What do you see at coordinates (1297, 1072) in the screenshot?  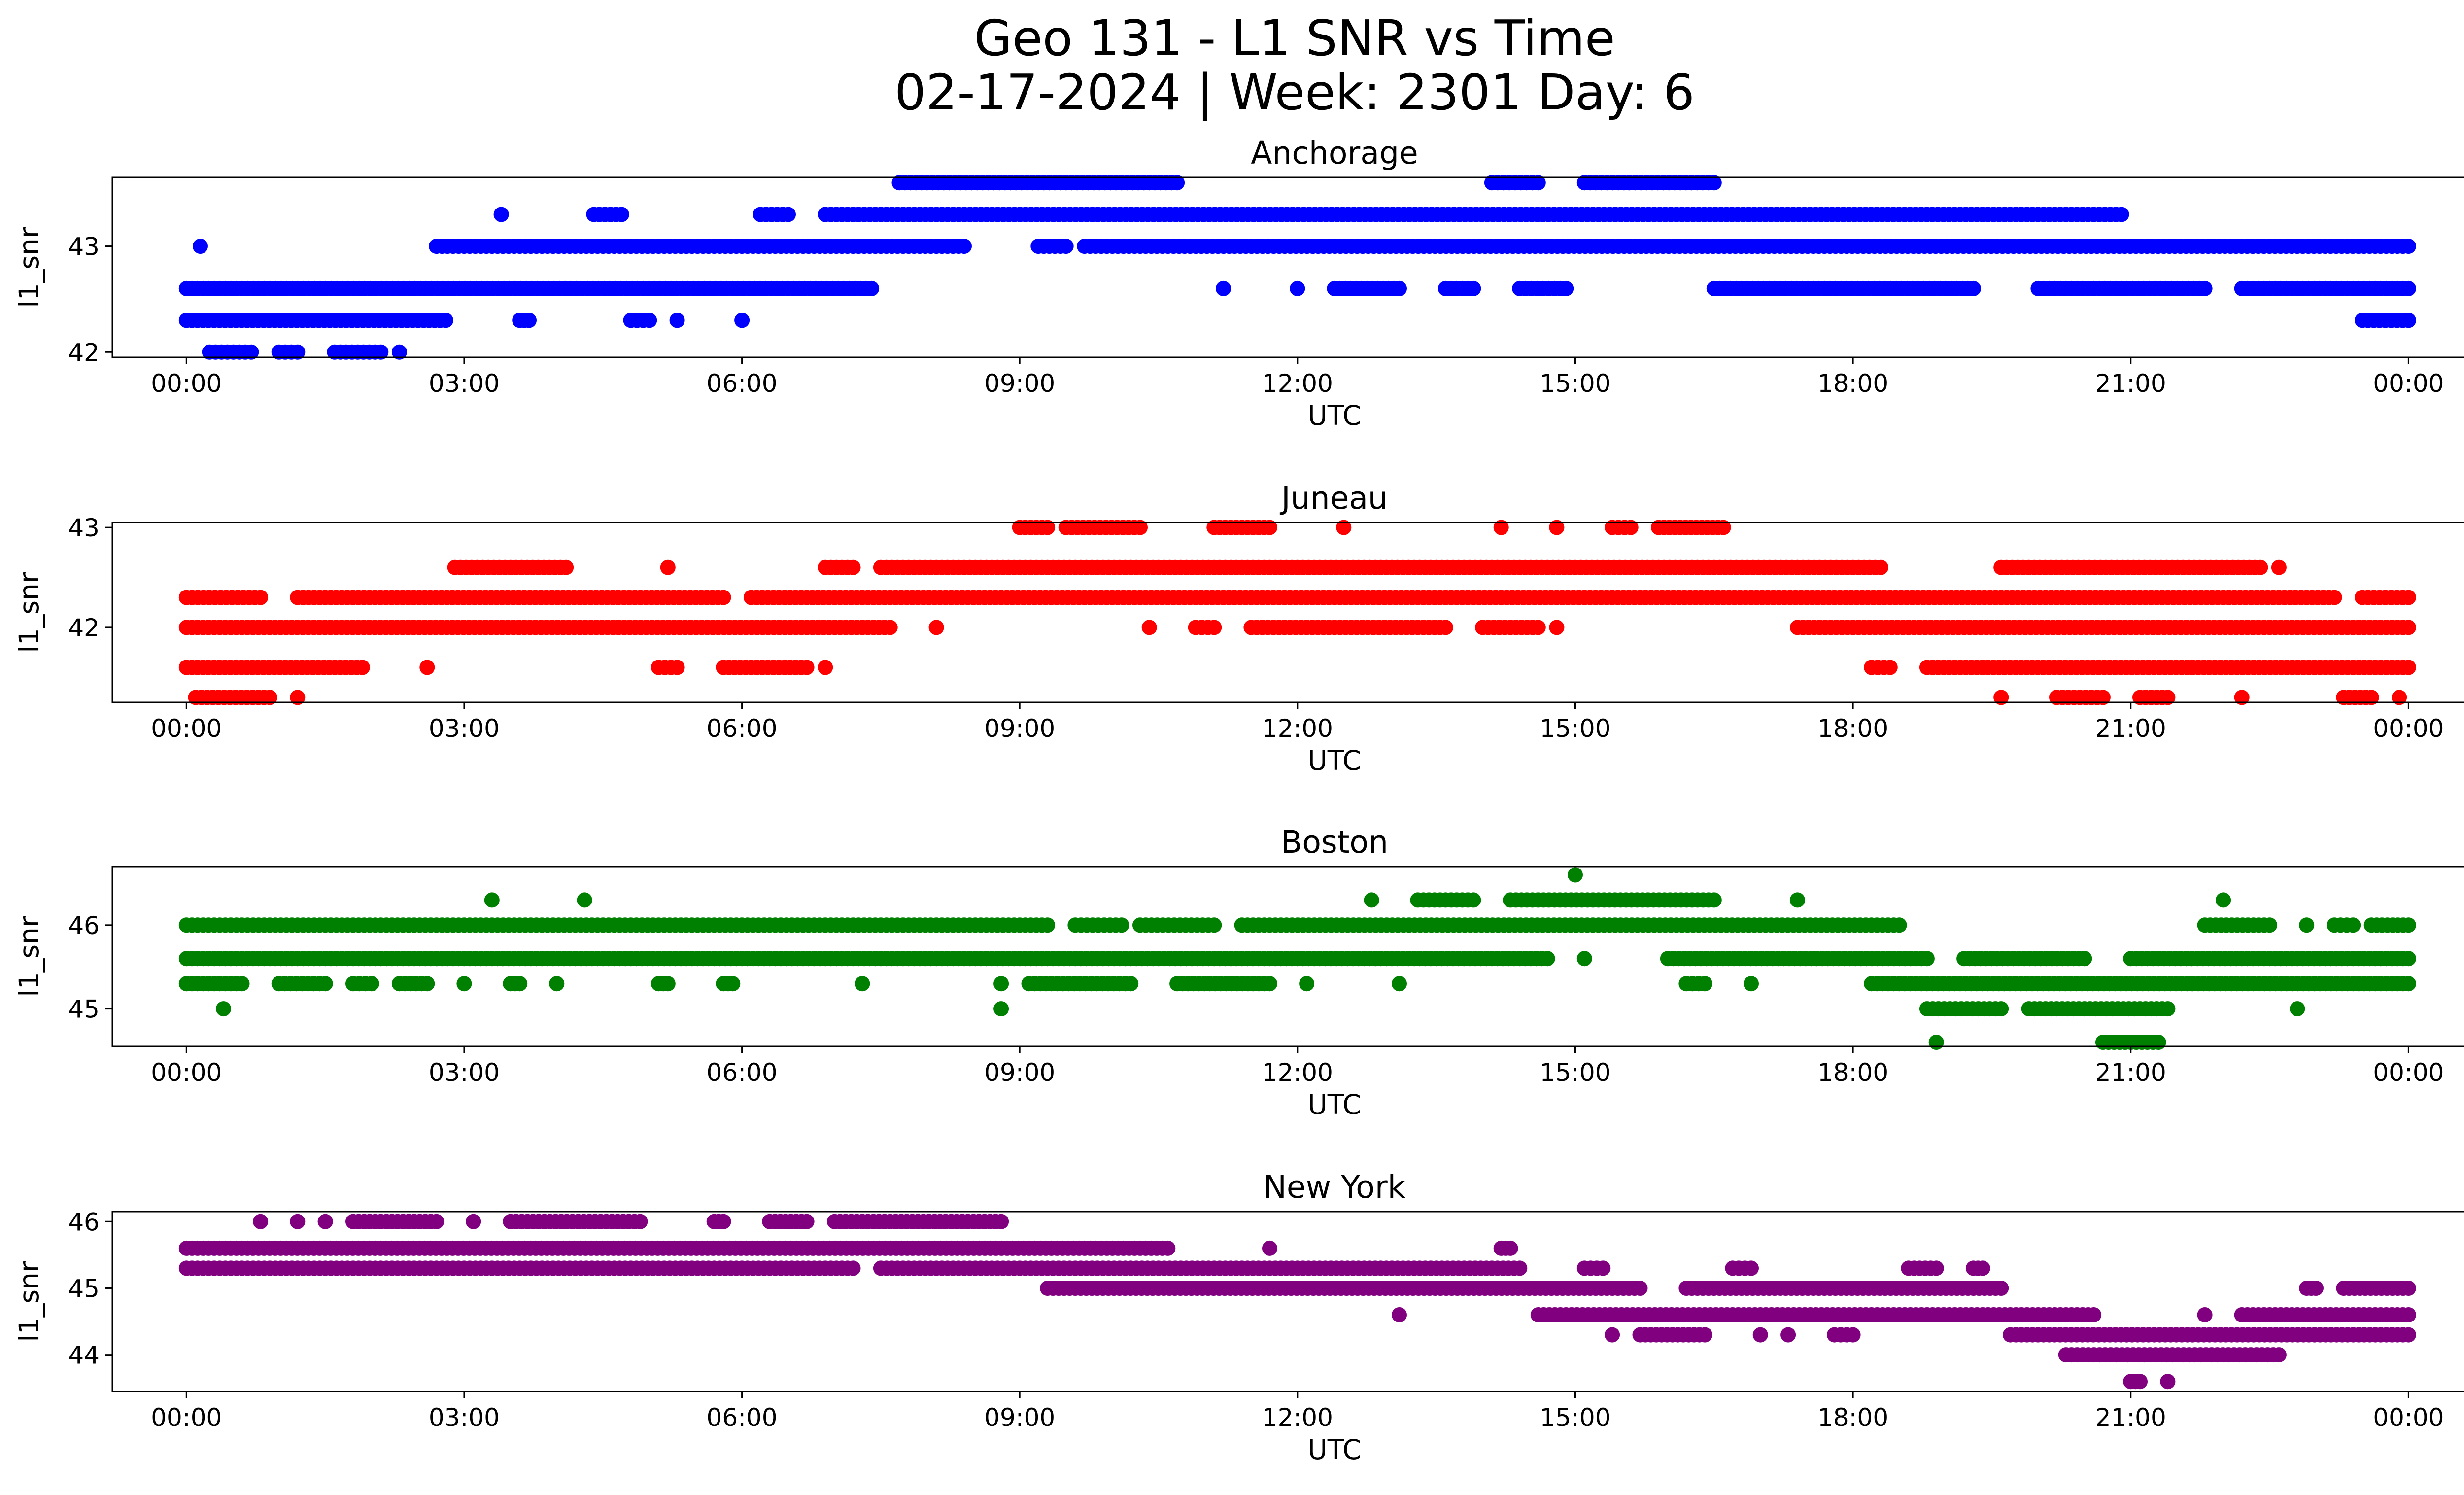 I see `x-tick-label: 12:00` at bounding box center [1297, 1072].